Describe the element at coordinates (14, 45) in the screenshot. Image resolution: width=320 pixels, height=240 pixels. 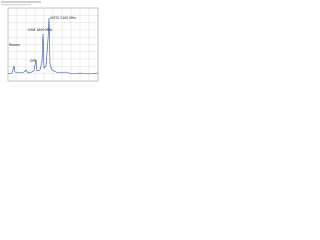
I see `annotation: Radars` at that location.